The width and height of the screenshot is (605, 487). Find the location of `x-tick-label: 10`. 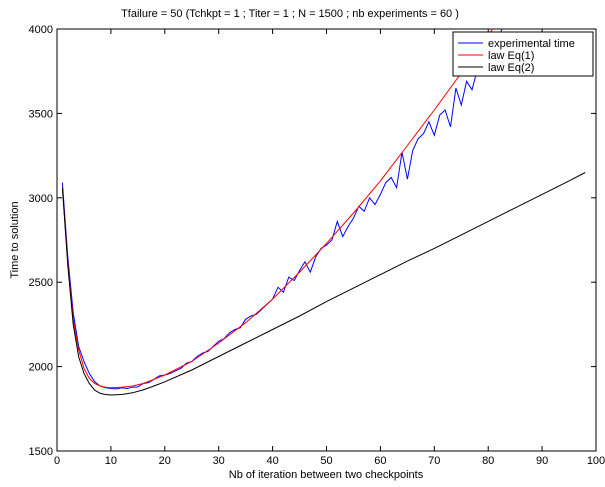

x-tick-label: 10 is located at coordinates (111, 461).